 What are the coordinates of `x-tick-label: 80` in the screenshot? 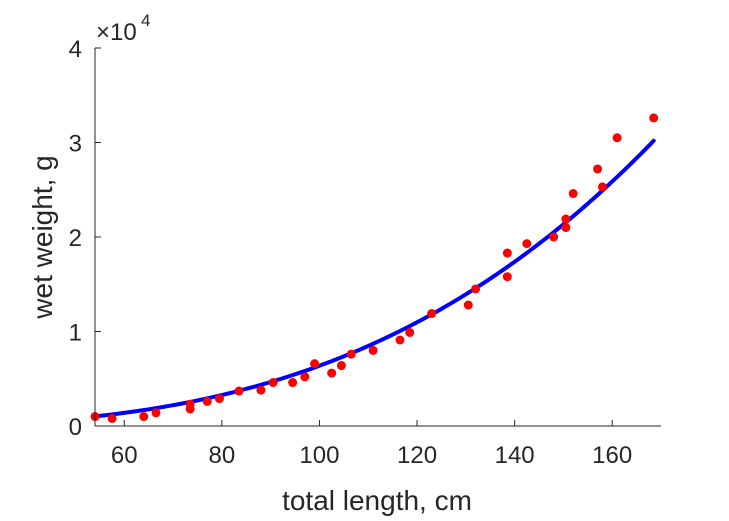 It's located at (222, 455).